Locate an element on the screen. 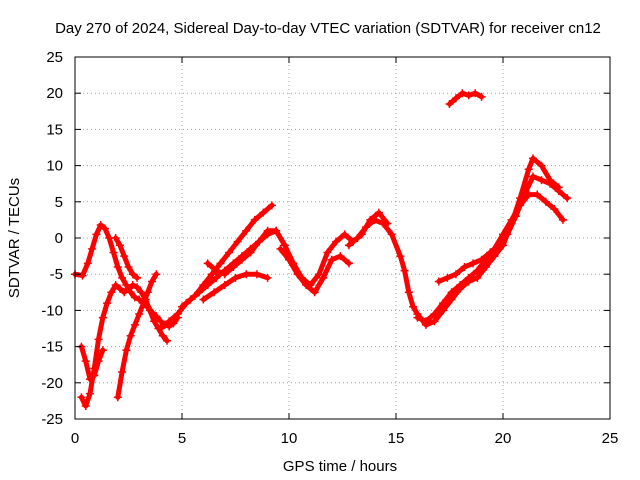 Image resolution: width=640 pixels, height=480 pixels. series-arc-a is located at coordinates (126, 275).